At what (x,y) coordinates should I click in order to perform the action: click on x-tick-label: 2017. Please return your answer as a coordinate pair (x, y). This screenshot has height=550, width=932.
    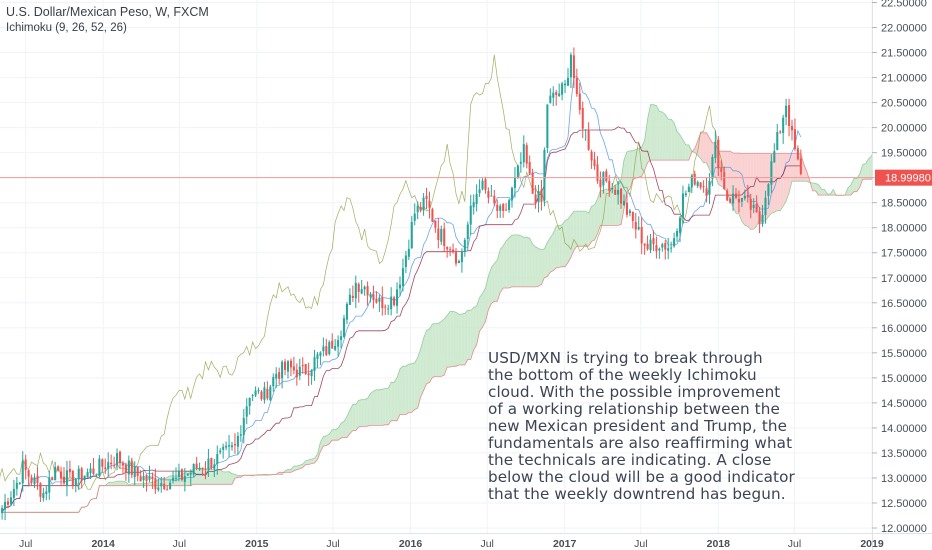
    Looking at the image, I should click on (565, 544).